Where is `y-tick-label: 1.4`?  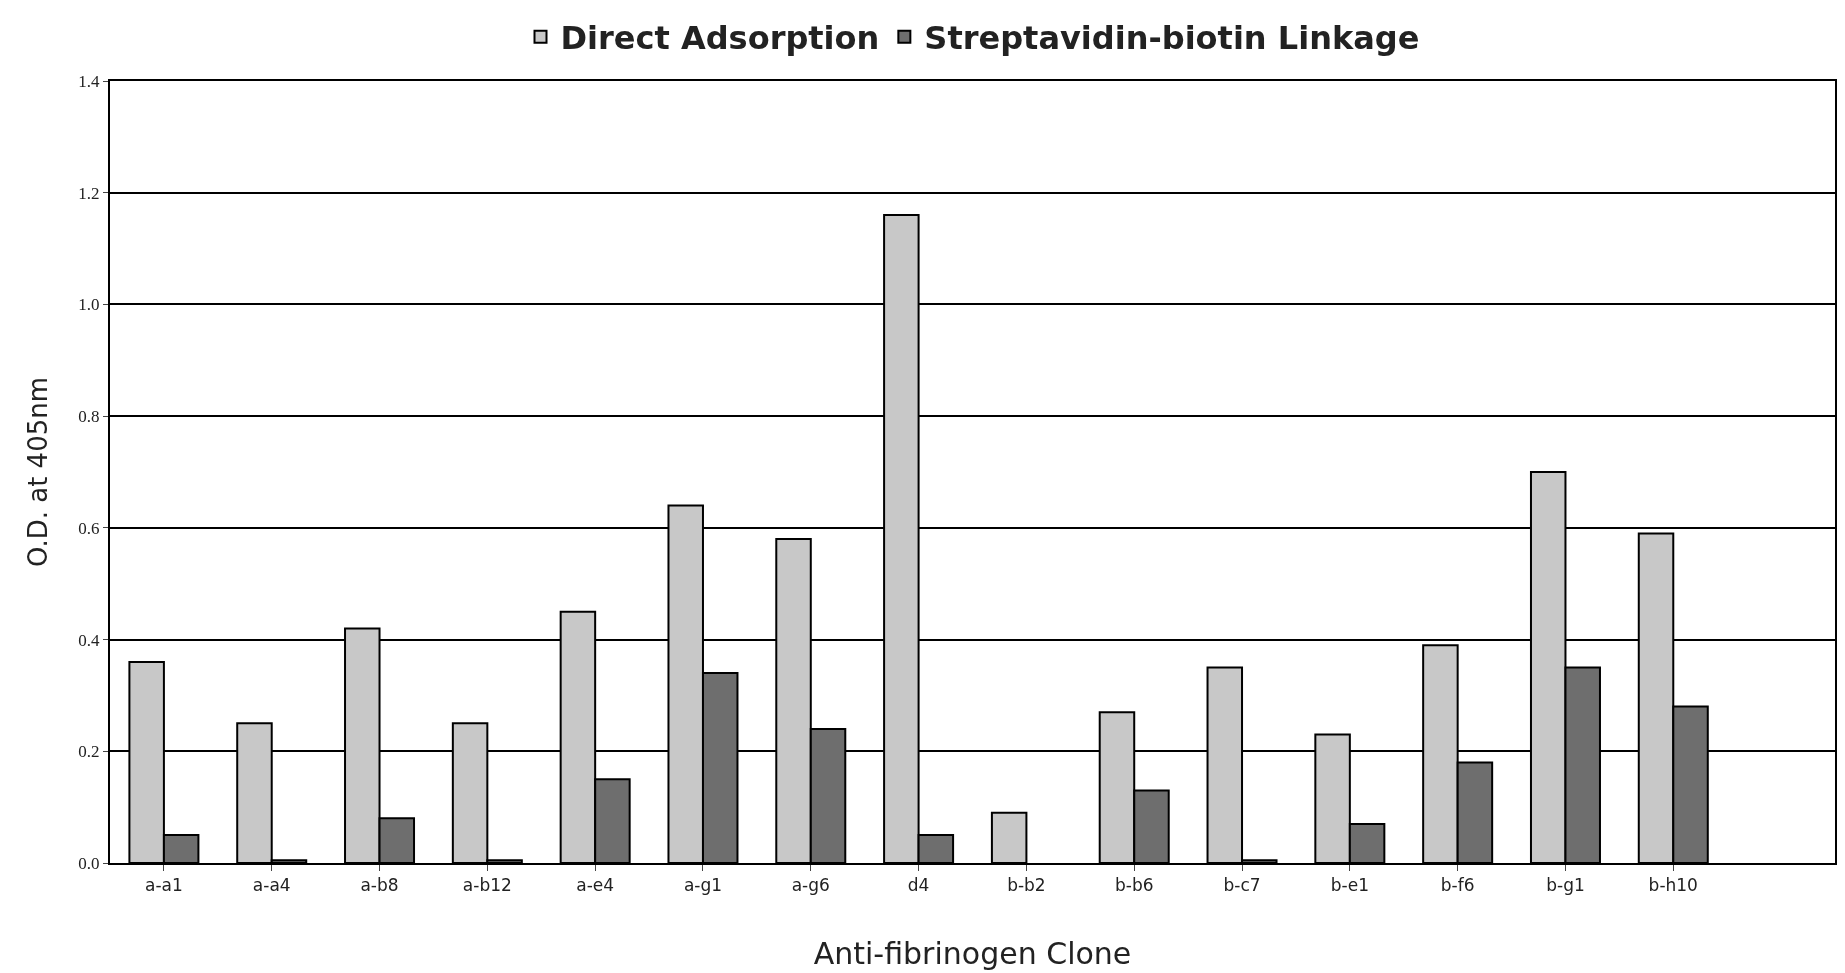 y-tick-label: 1.4 is located at coordinates (89, 81).